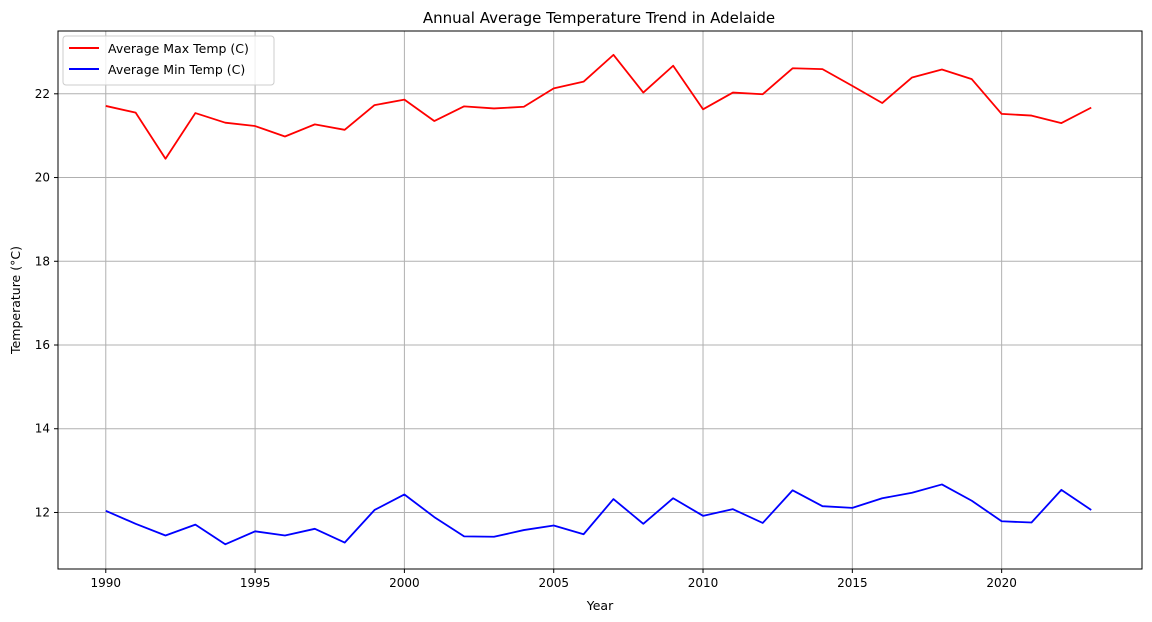 Image resolution: width=1152 pixels, height=622 pixels. What do you see at coordinates (15, 300) in the screenshot?
I see `y-axis-label: Temperature (°C)` at bounding box center [15, 300].